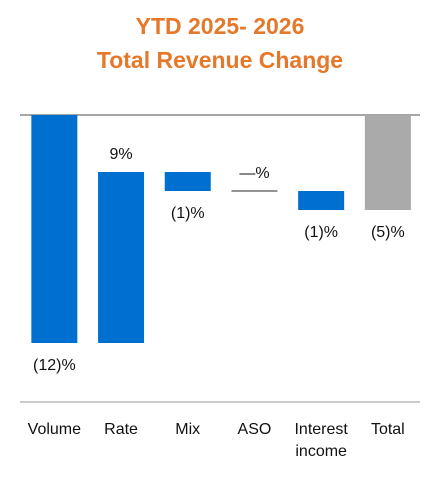 This screenshot has height=485, width=440. Describe the element at coordinates (121, 429) in the screenshot. I see `x-tick-label: Rate` at that location.